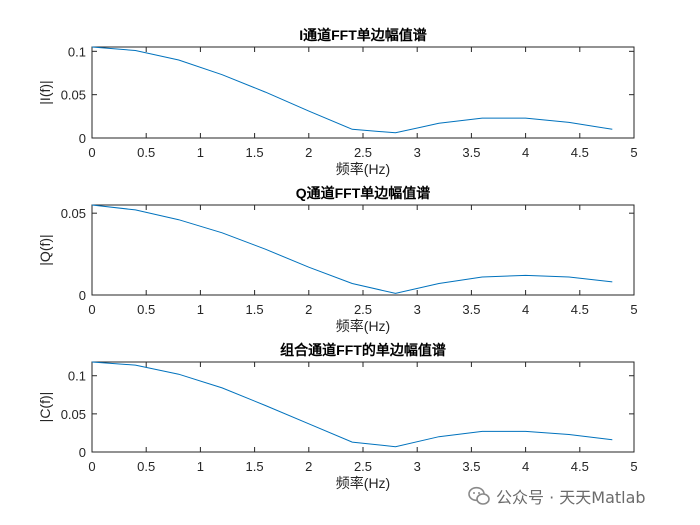 Image resolution: width=700 pixels, height=525 pixels. What do you see at coordinates (45, 407) in the screenshot?
I see `y-axis-label: |C(f)|` at bounding box center [45, 407].